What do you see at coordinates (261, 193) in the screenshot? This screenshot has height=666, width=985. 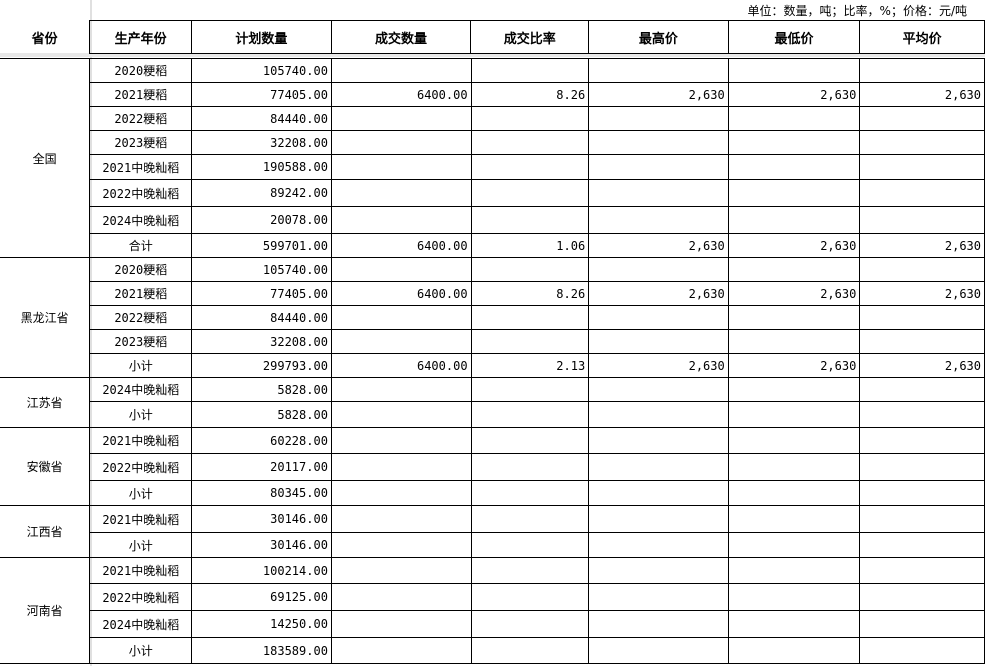 I see `planned-qty-cell: 89242.00` at bounding box center [261, 193].